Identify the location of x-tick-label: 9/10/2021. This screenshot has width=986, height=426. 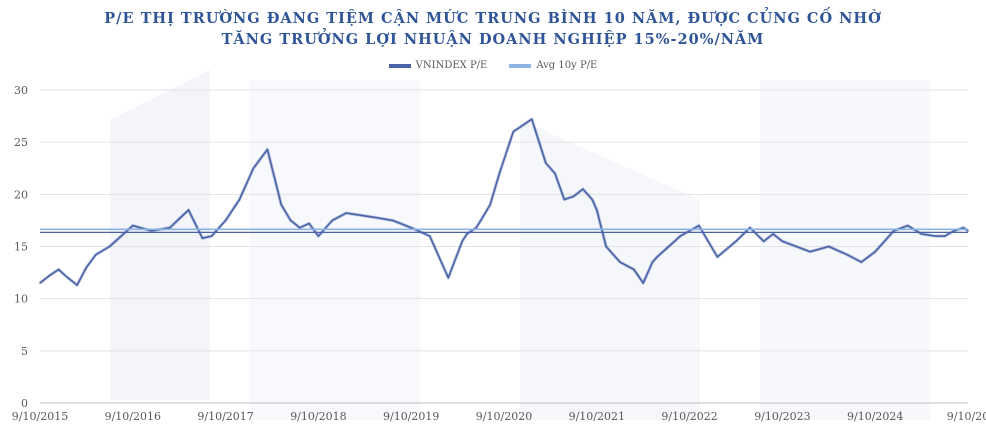
(597, 416).